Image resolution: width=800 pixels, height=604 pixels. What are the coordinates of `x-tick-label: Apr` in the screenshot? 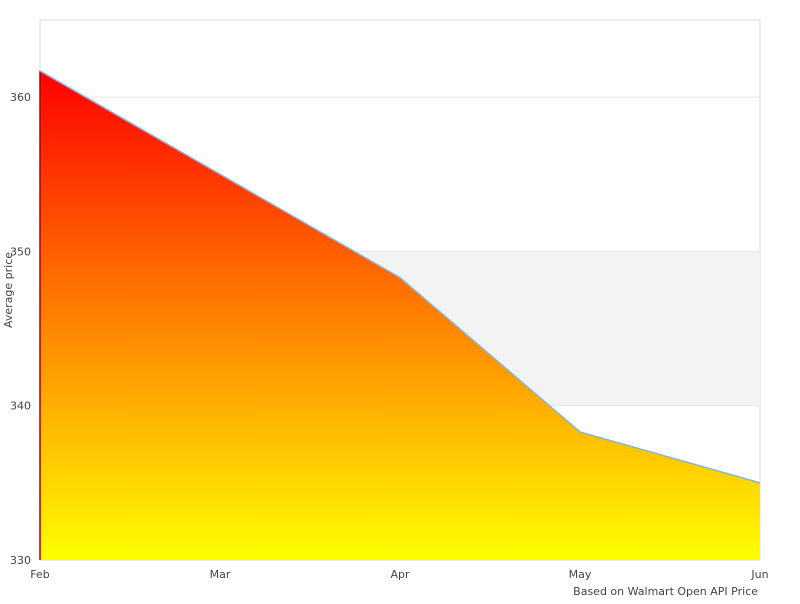 It's located at (400, 574).